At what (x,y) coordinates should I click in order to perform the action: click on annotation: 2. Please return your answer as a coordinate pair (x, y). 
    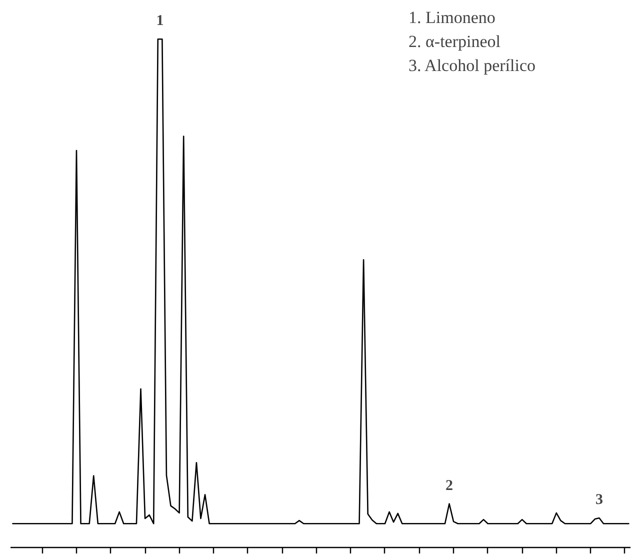
    Looking at the image, I should click on (450, 486).